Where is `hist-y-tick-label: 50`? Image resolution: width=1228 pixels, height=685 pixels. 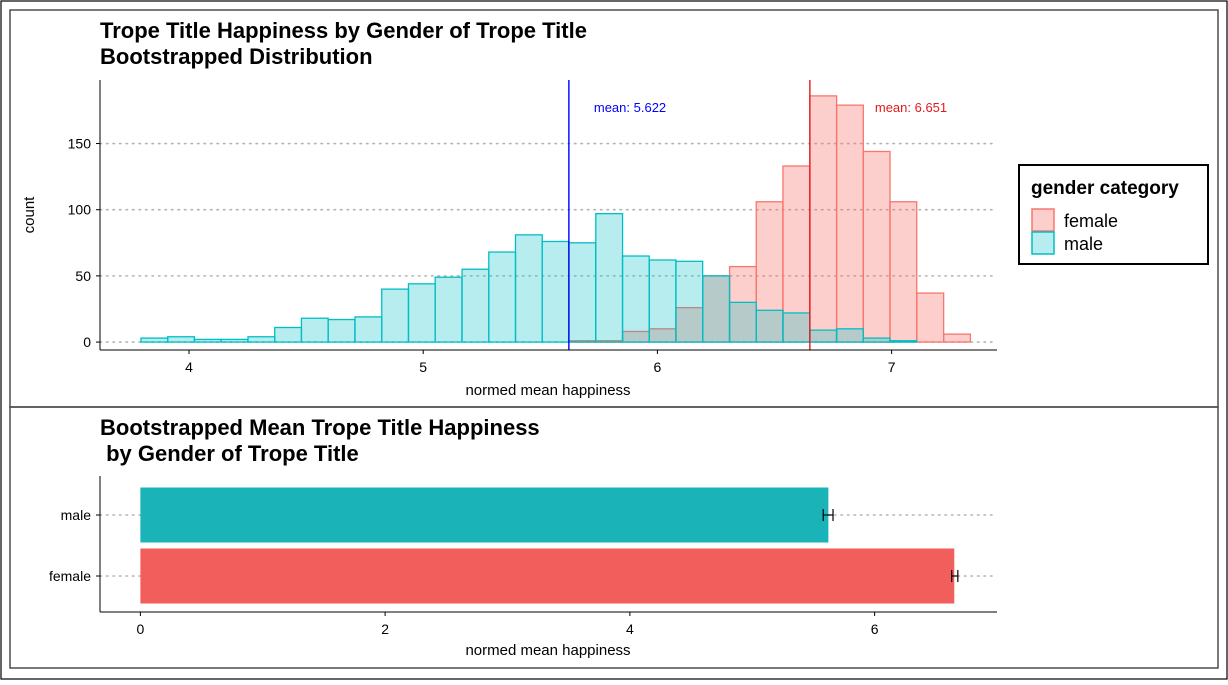
hist-y-tick-label: 50 is located at coordinates (83, 276).